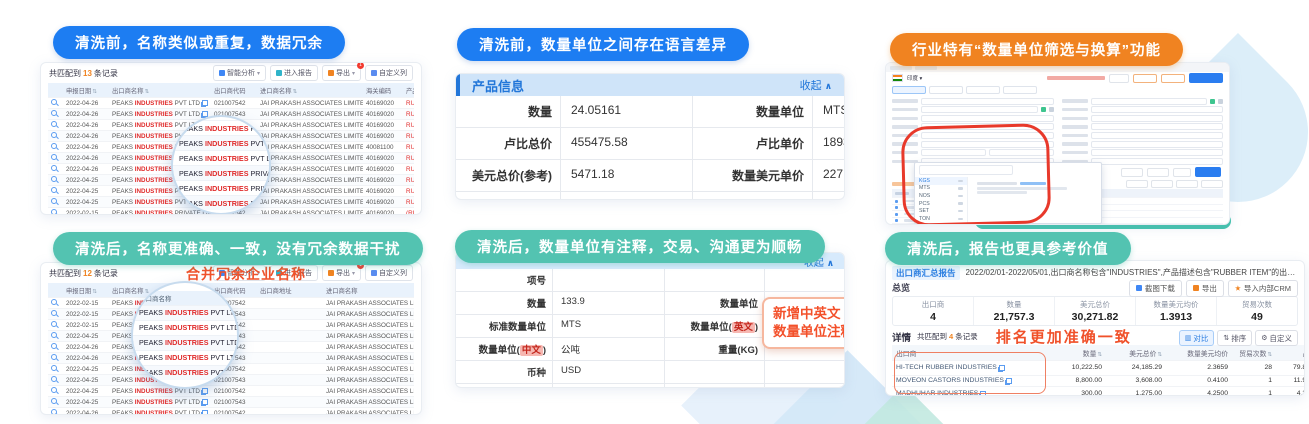 This screenshot has height=424, width=1309. I want to click on unit-option: TON, so click(941, 219).